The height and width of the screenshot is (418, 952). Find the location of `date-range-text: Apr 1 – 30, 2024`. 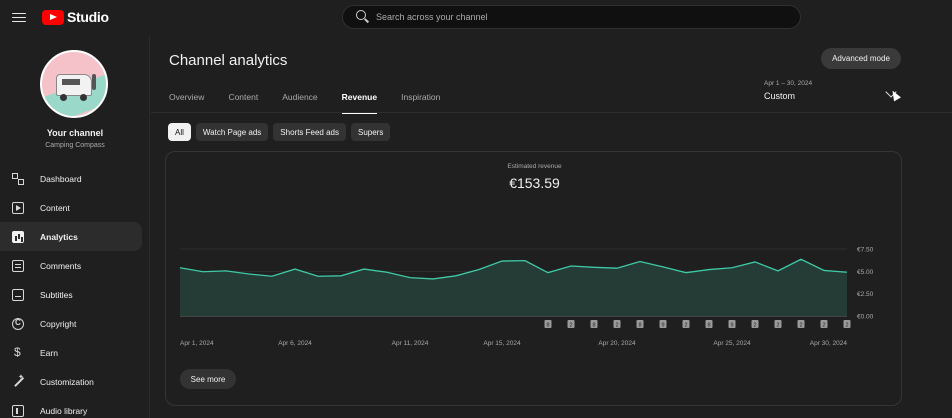

date-range-text: Apr 1 – 30, 2024 is located at coordinates (788, 83).